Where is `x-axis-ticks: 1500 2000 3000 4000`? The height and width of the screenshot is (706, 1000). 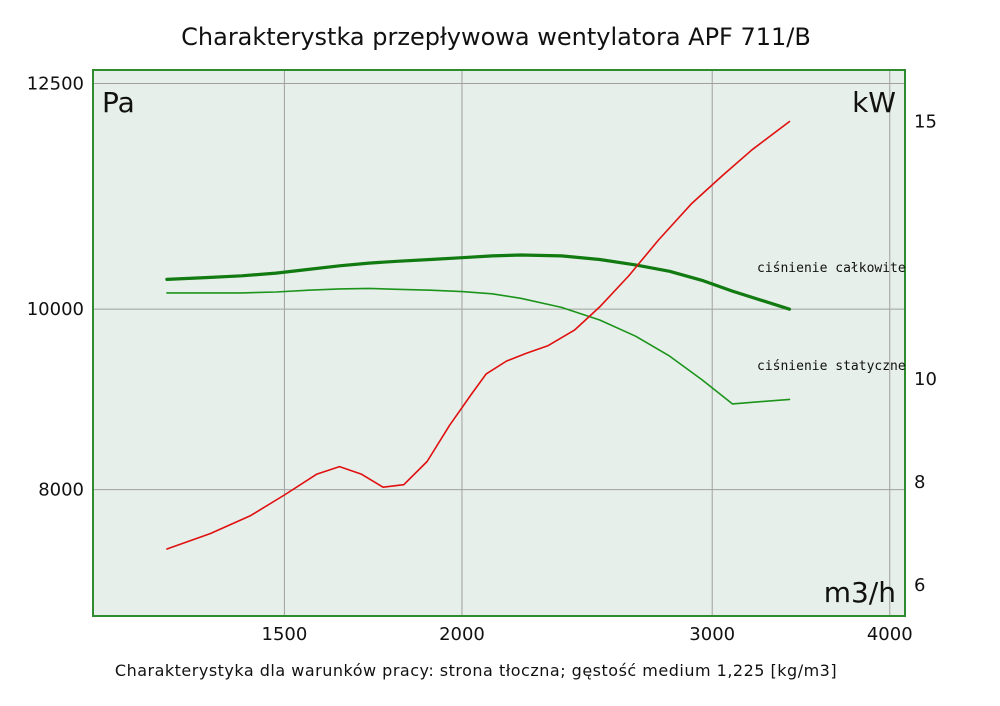 x-axis-ticks: 1500 2000 3000 4000 is located at coordinates (587, 634).